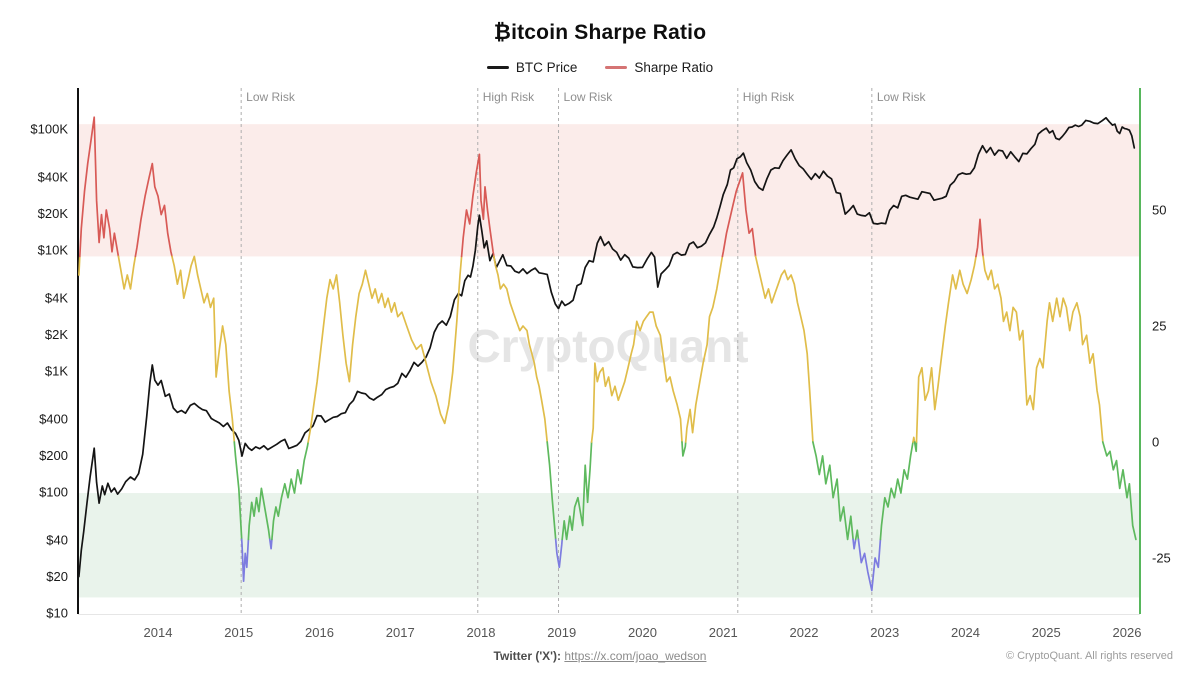 This screenshot has width=1200, height=675. What do you see at coordinates (57, 613) in the screenshot?
I see `left-axis-tick: $10` at bounding box center [57, 613].